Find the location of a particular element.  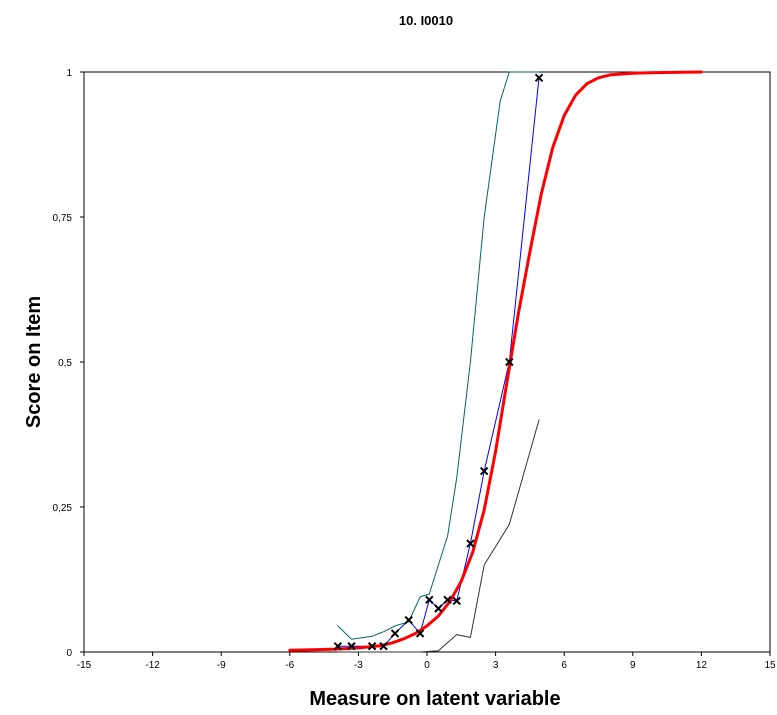

x-axis-title: Measure on latent variable is located at coordinates (434, 699).